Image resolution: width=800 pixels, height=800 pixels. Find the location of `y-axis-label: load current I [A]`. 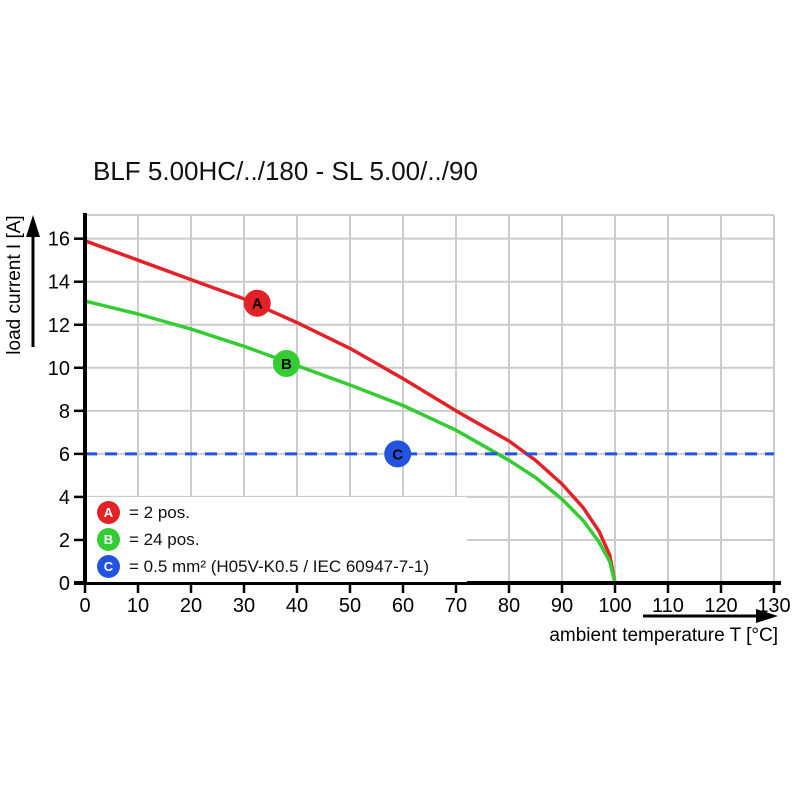

y-axis-label: load current I [A] is located at coordinates (14, 284).